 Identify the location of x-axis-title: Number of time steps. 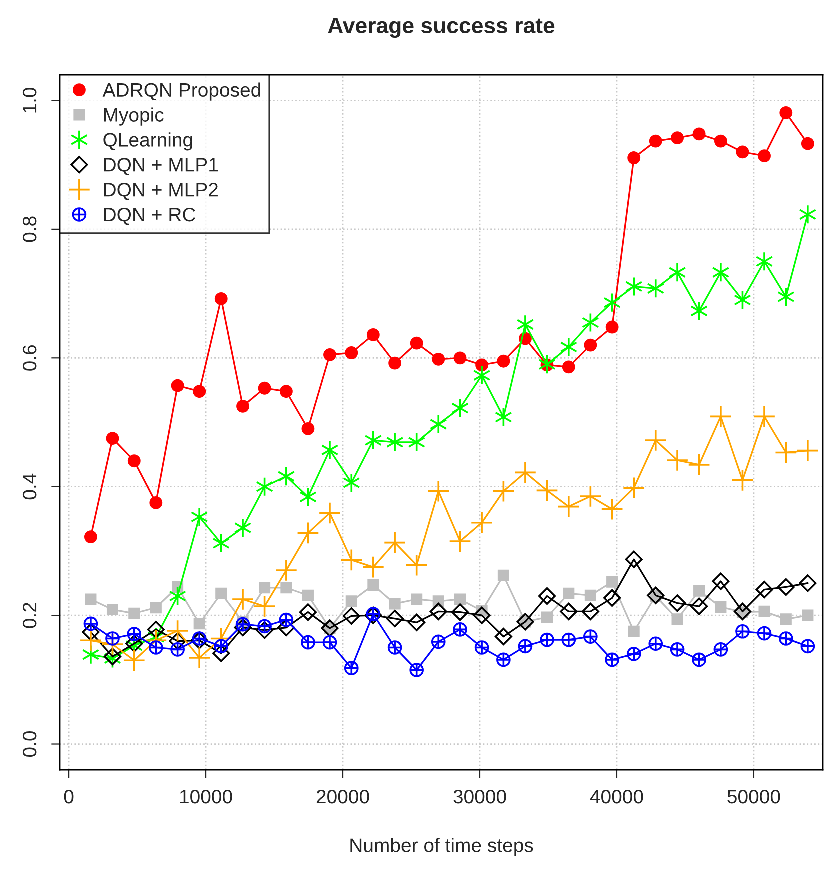
(442, 847).